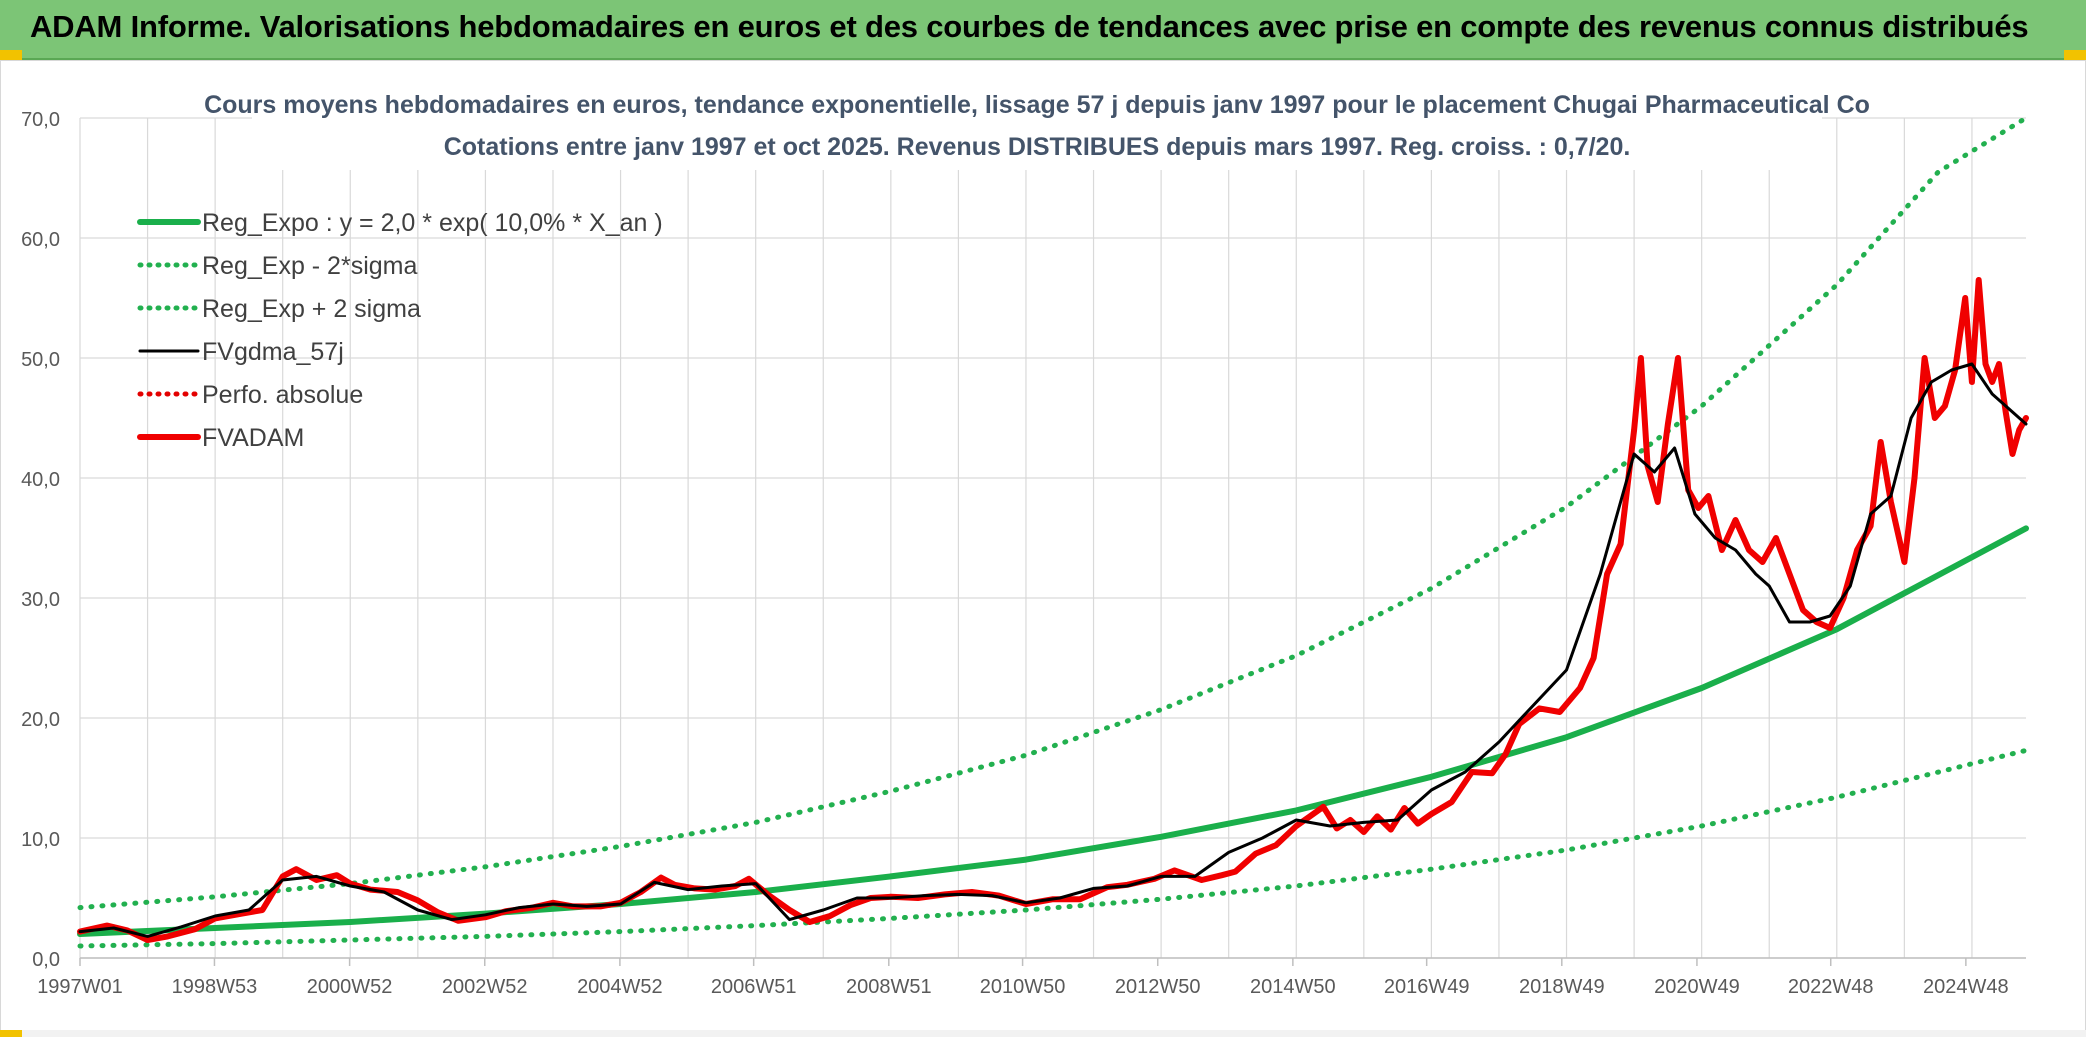  I want to click on bottom-strip, so click(1043, 1033).